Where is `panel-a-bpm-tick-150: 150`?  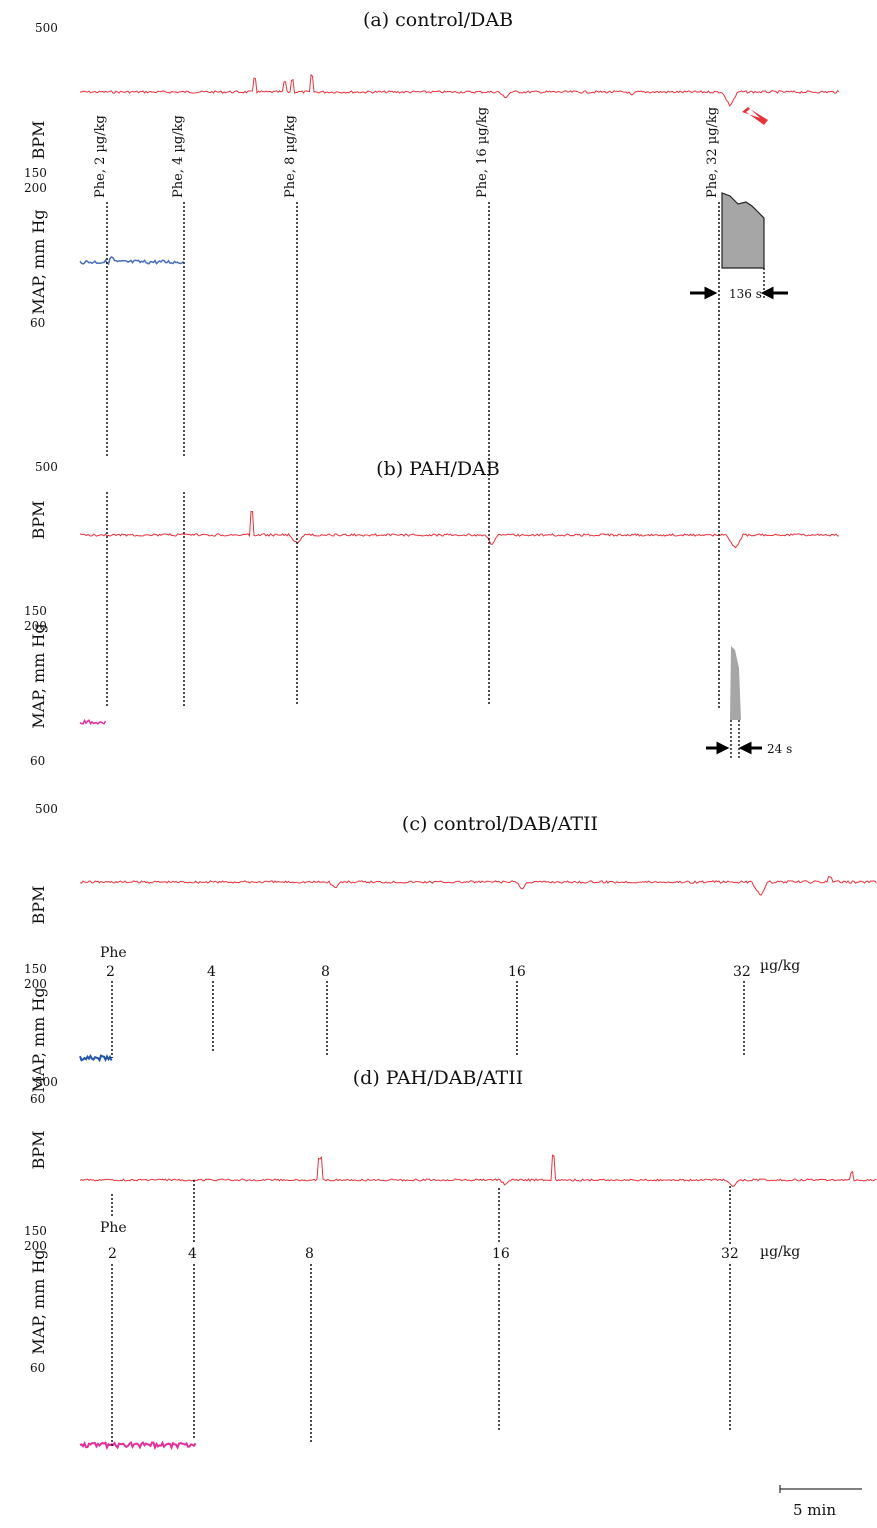
panel-a-bpm-tick-150: 150 is located at coordinates (35, 173).